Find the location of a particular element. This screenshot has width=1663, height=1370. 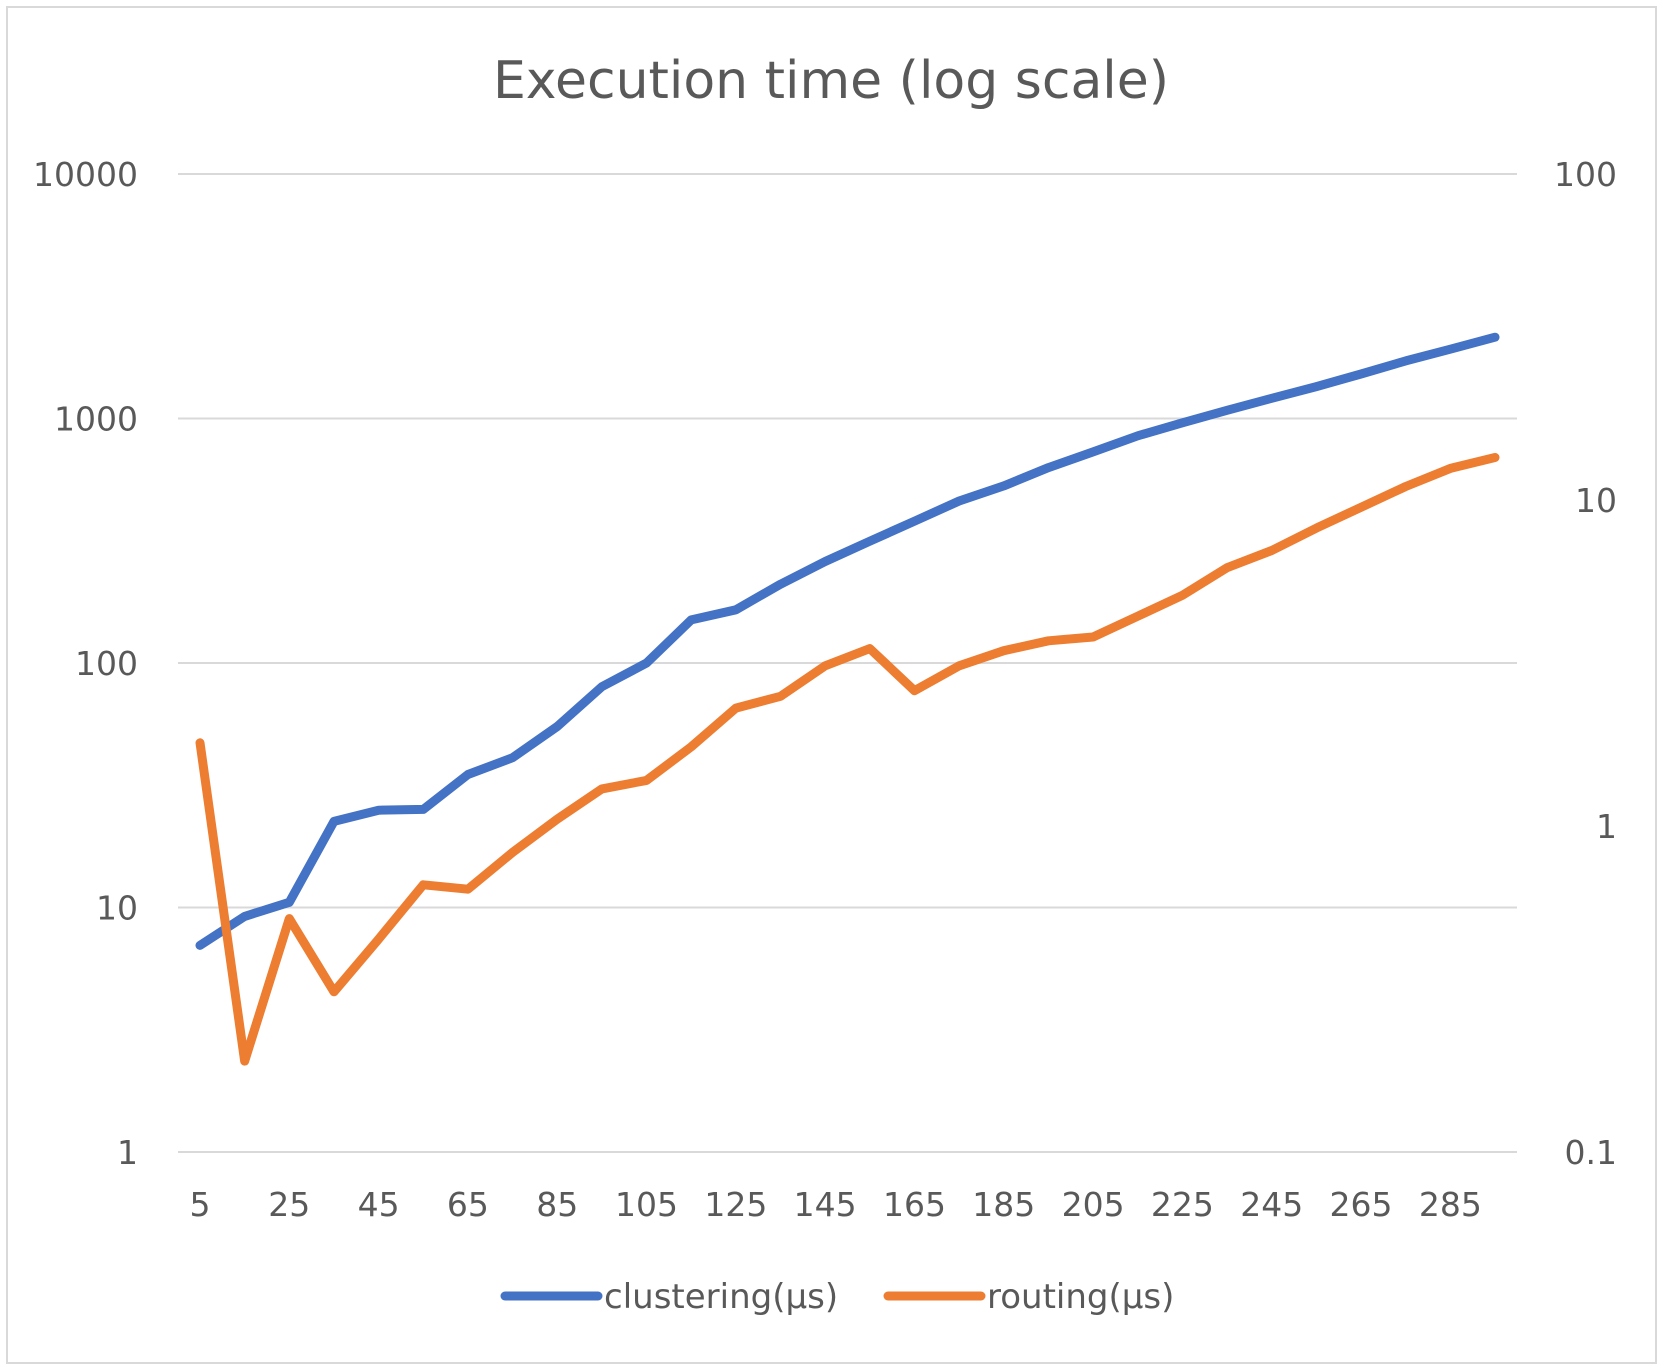

x-tick-label: 165 is located at coordinates (914, 1204).